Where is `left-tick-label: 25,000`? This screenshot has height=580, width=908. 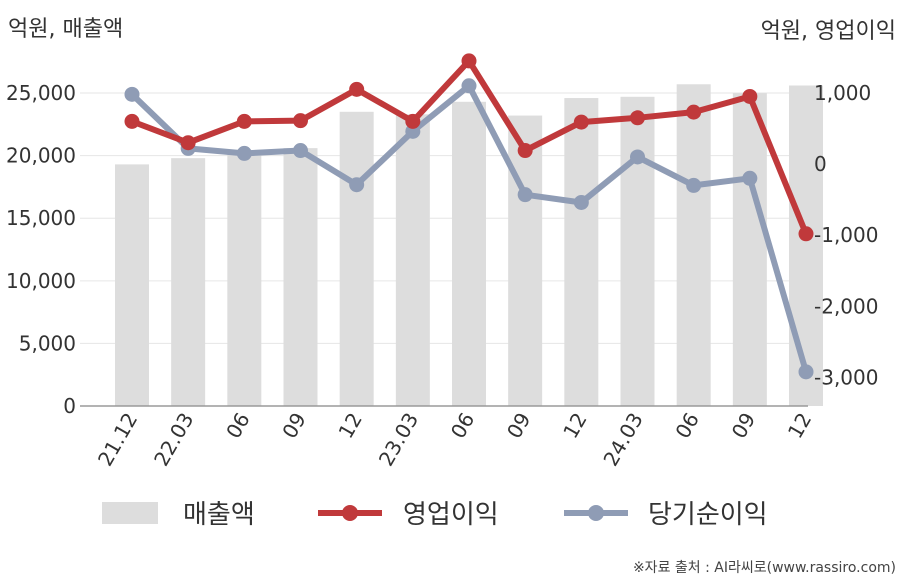 left-tick-label: 25,000 is located at coordinates (41, 93).